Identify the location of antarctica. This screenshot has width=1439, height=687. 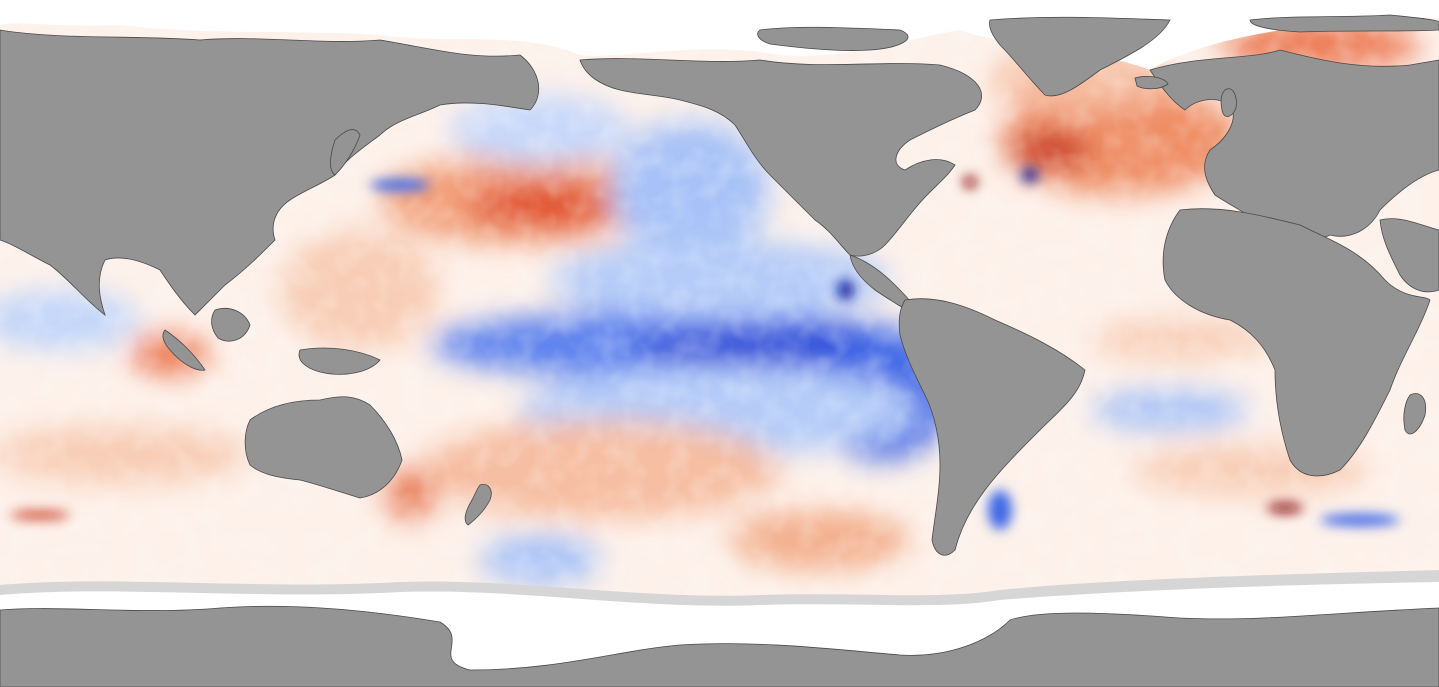
(719, 646).